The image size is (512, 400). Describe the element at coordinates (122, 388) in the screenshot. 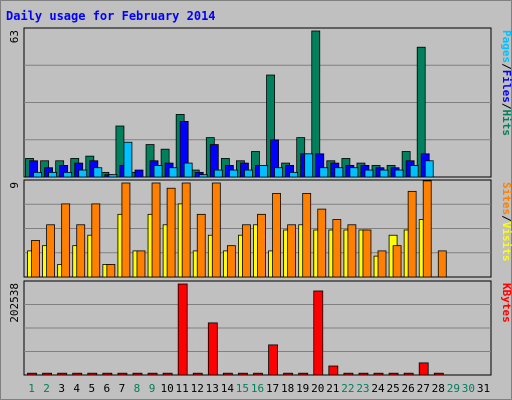

I see `x-tick-label-7: 7` at that location.